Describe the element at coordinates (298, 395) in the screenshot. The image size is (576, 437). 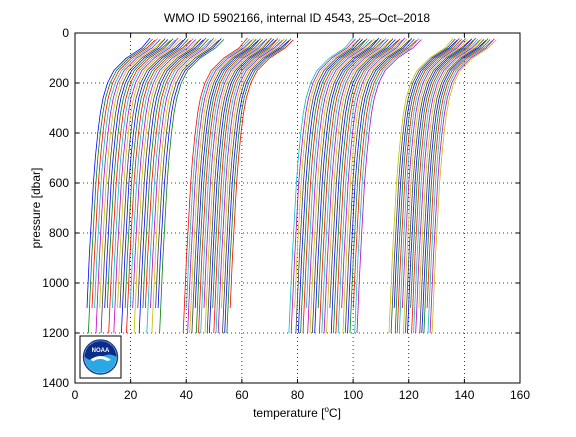
I see `x-tick-label: 80` at that location.